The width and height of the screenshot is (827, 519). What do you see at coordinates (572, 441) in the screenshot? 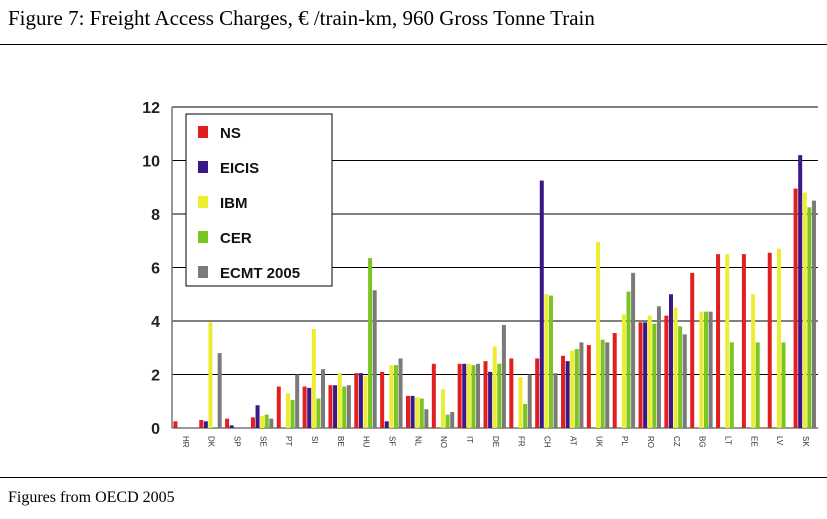
I see `x-tick-label: AT` at bounding box center [572, 441].